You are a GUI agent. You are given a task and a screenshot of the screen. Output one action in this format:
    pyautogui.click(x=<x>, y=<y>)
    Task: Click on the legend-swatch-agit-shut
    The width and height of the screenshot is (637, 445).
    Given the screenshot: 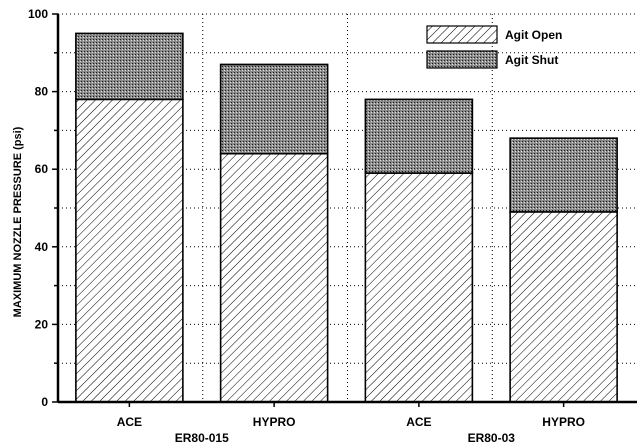 What is the action you would take?
    pyautogui.click(x=462, y=59)
    